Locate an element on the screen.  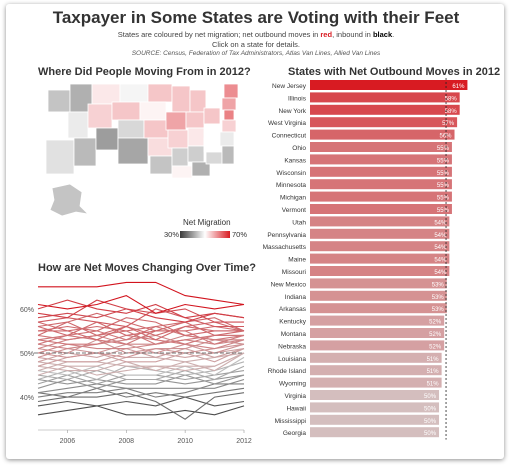
bar-chart-title: States with Net Outbound Moves in 2012 is located at coordinates (394, 72).